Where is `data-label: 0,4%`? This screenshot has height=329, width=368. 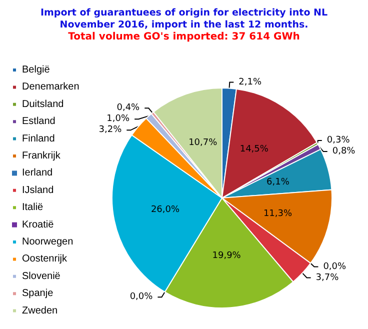 data-label: 0,4% is located at coordinates (128, 108).